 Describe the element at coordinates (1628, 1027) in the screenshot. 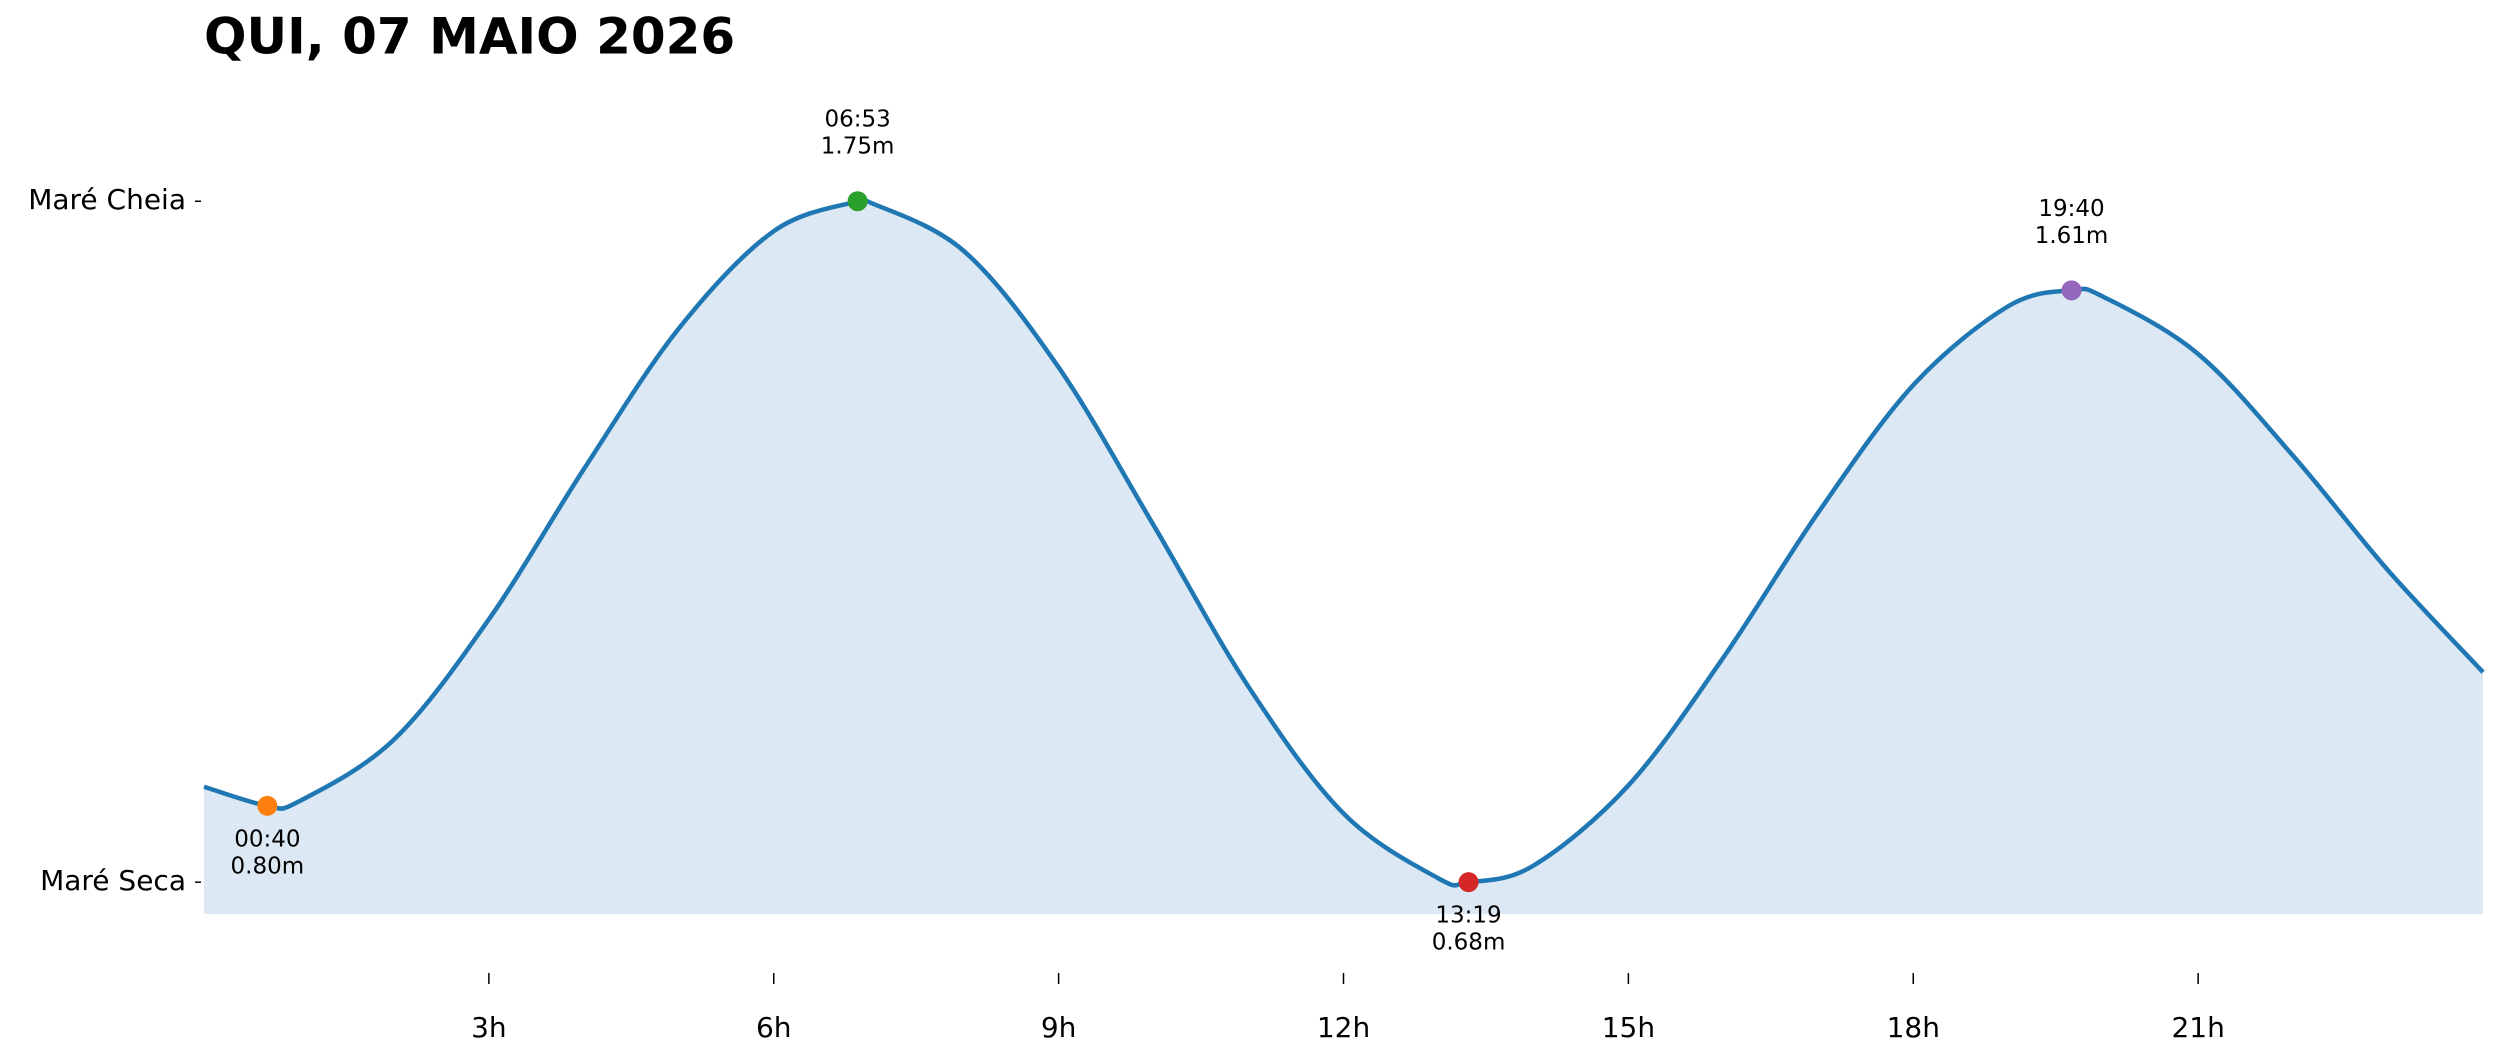

I see `x-tick-label: 15h` at that location.